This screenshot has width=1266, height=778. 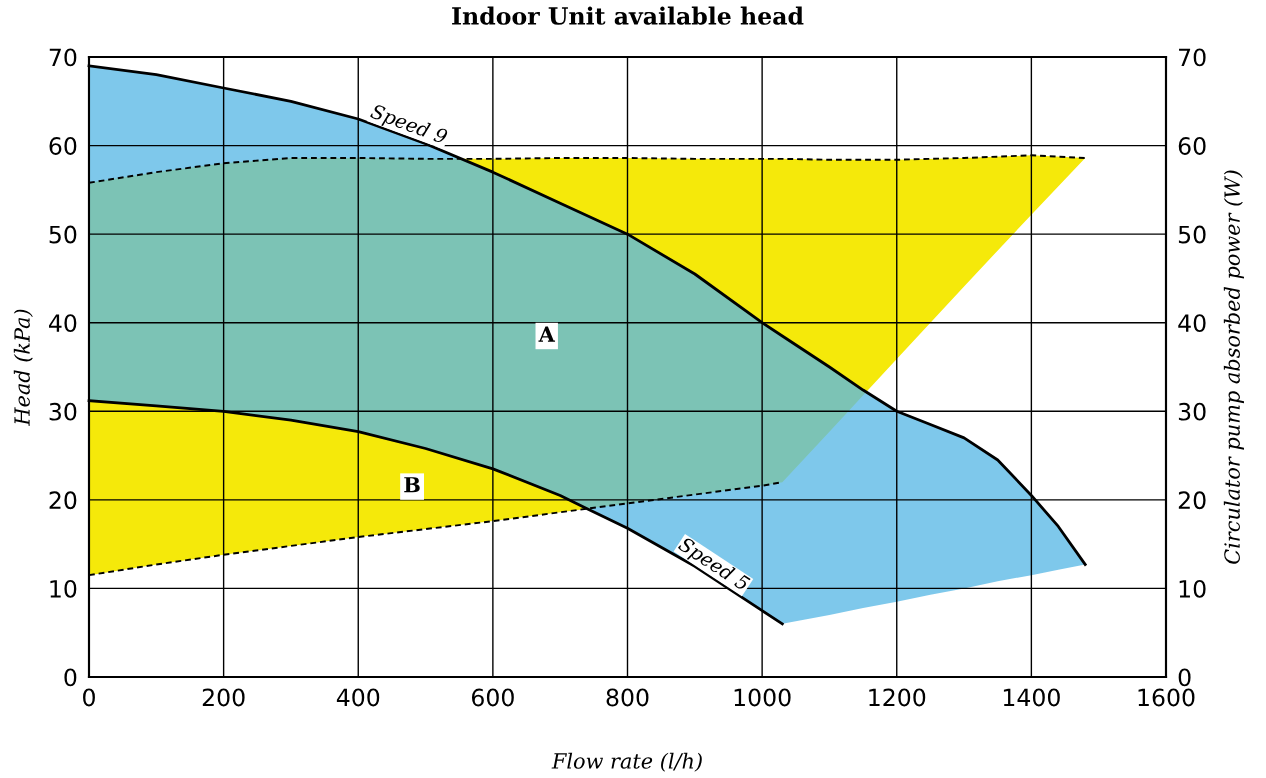 I want to click on annotation: A, so click(x=547, y=334).